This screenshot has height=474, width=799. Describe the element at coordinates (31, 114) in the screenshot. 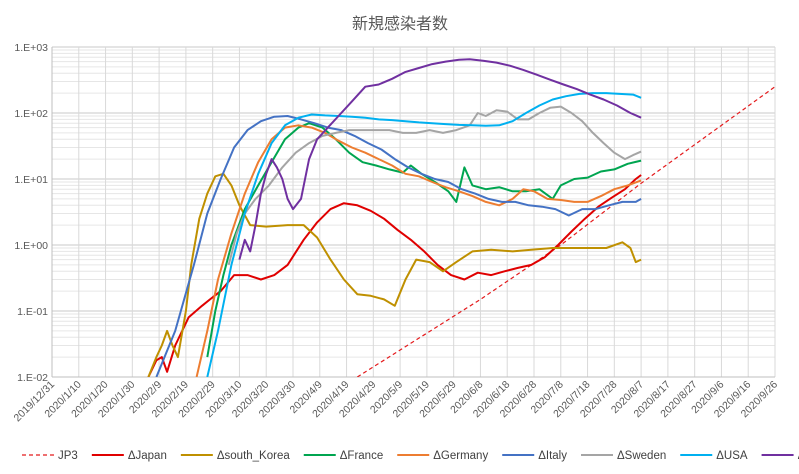

I see `y-tick-label: 1.E+02` at that location.